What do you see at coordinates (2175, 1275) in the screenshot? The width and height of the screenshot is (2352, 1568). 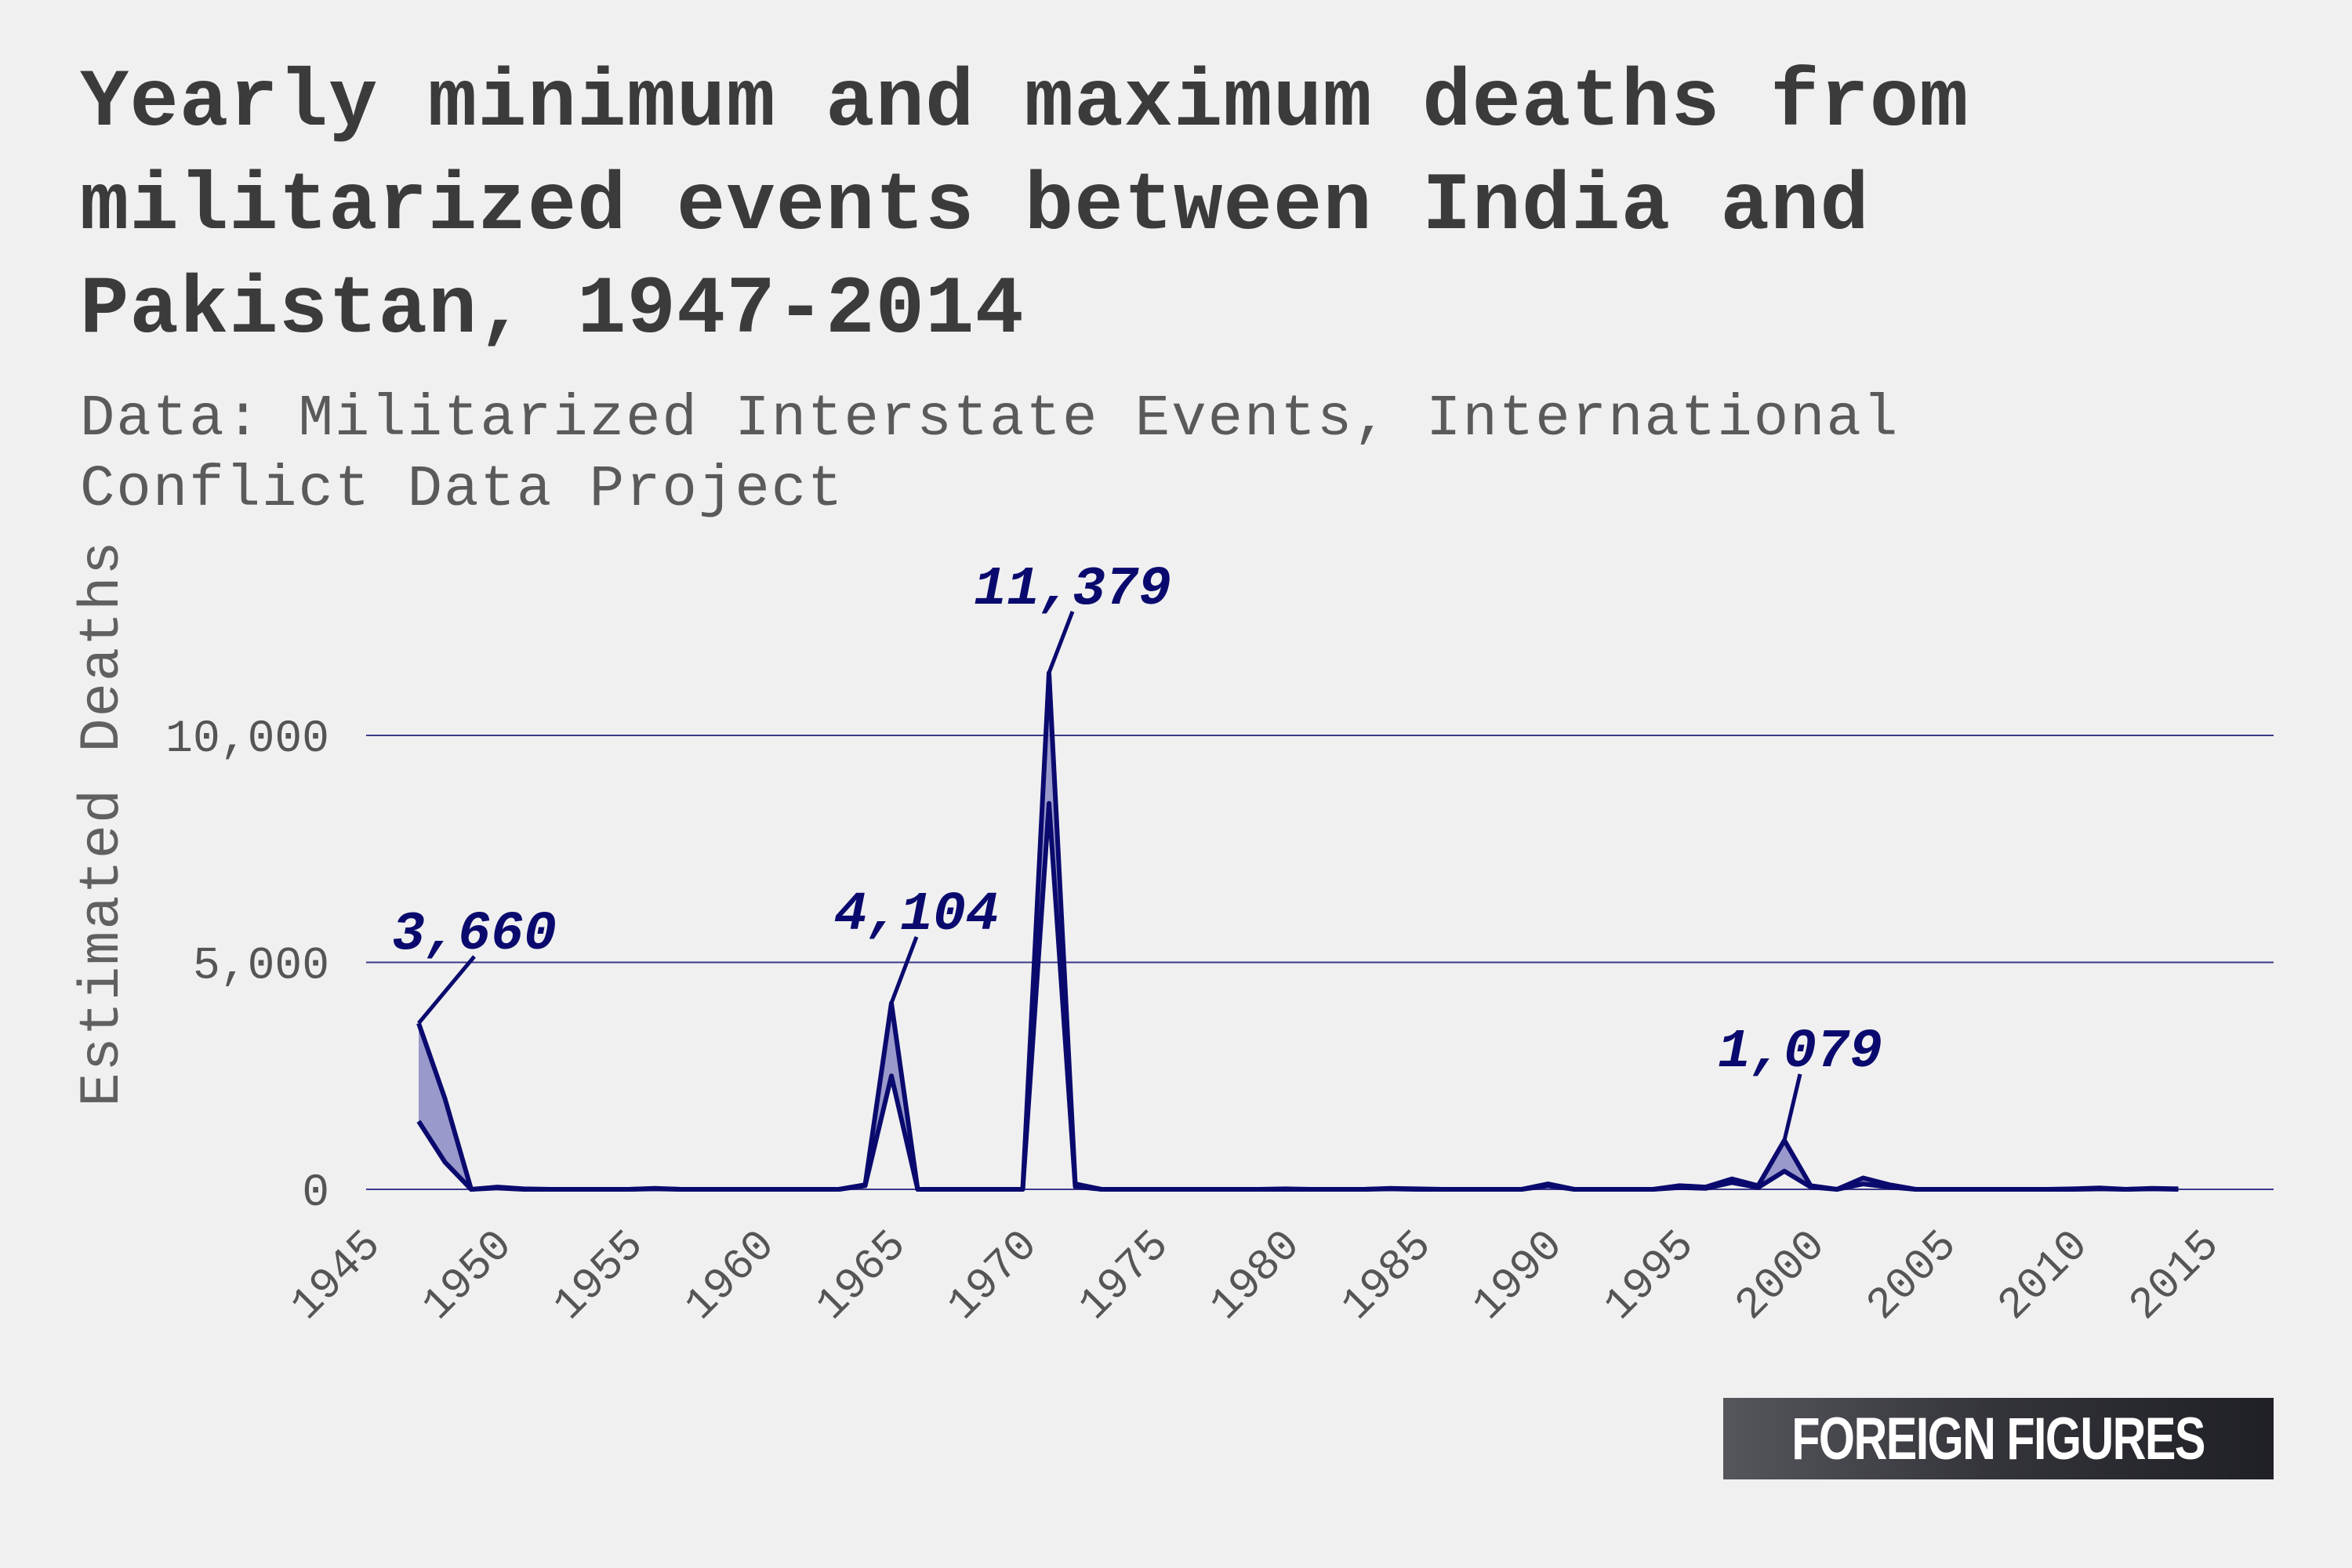 I see `x-tick-label: 2015` at bounding box center [2175, 1275].